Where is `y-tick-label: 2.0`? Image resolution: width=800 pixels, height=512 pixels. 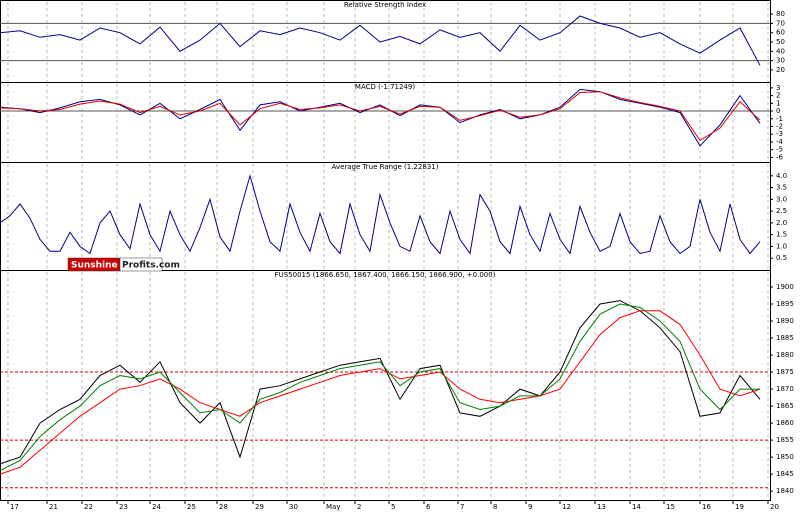 y-tick-label: 2.0 is located at coordinates (781, 223).